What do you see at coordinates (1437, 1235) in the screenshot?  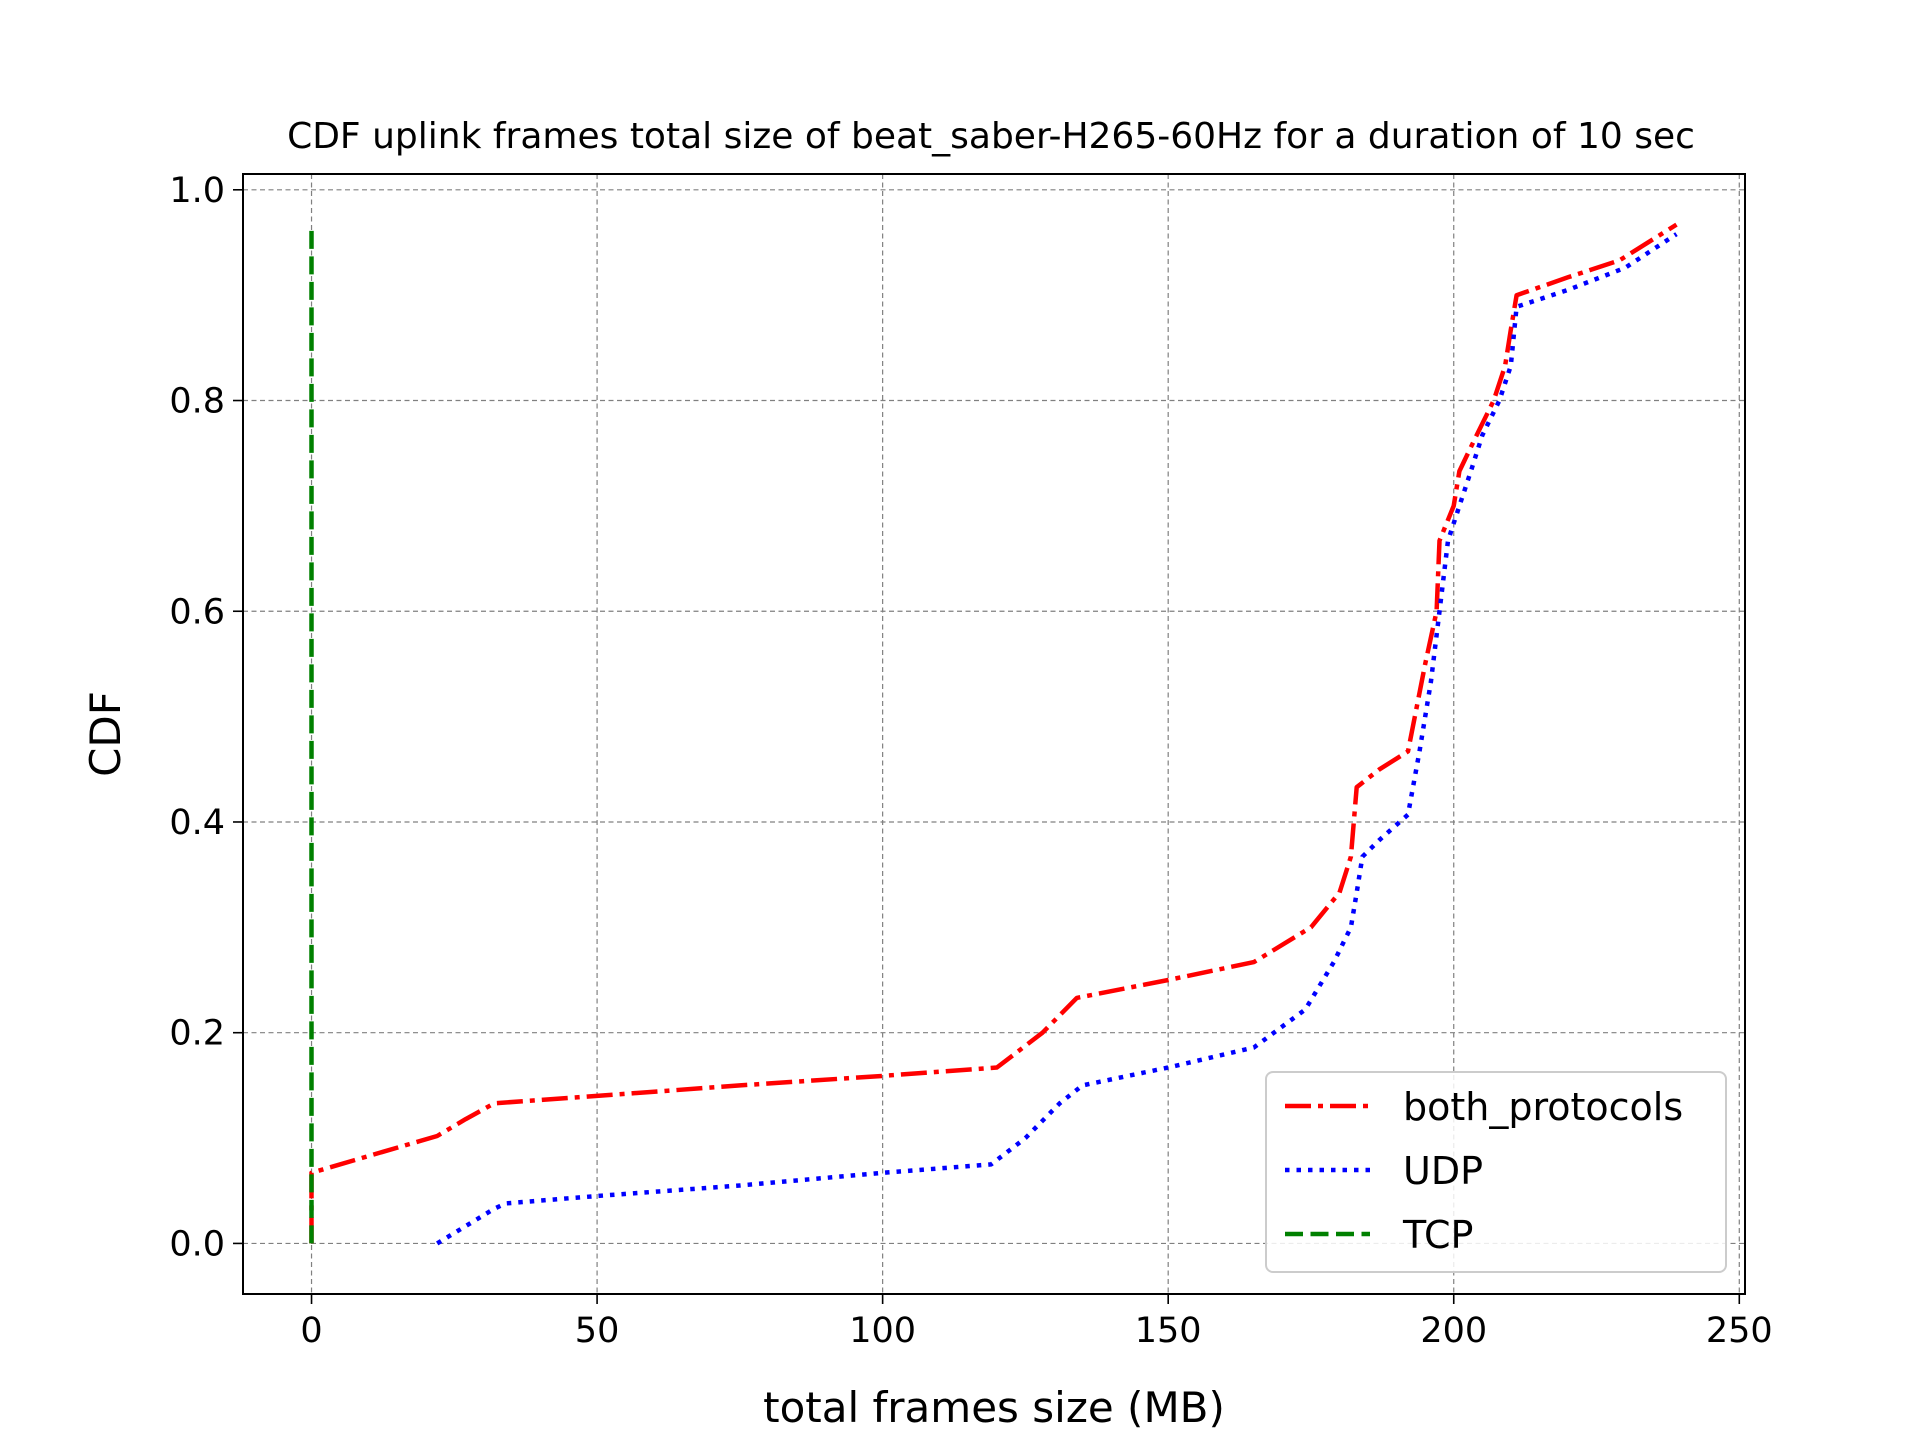 I see `legend-label-tcp: TCP` at bounding box center [1437, 1235].